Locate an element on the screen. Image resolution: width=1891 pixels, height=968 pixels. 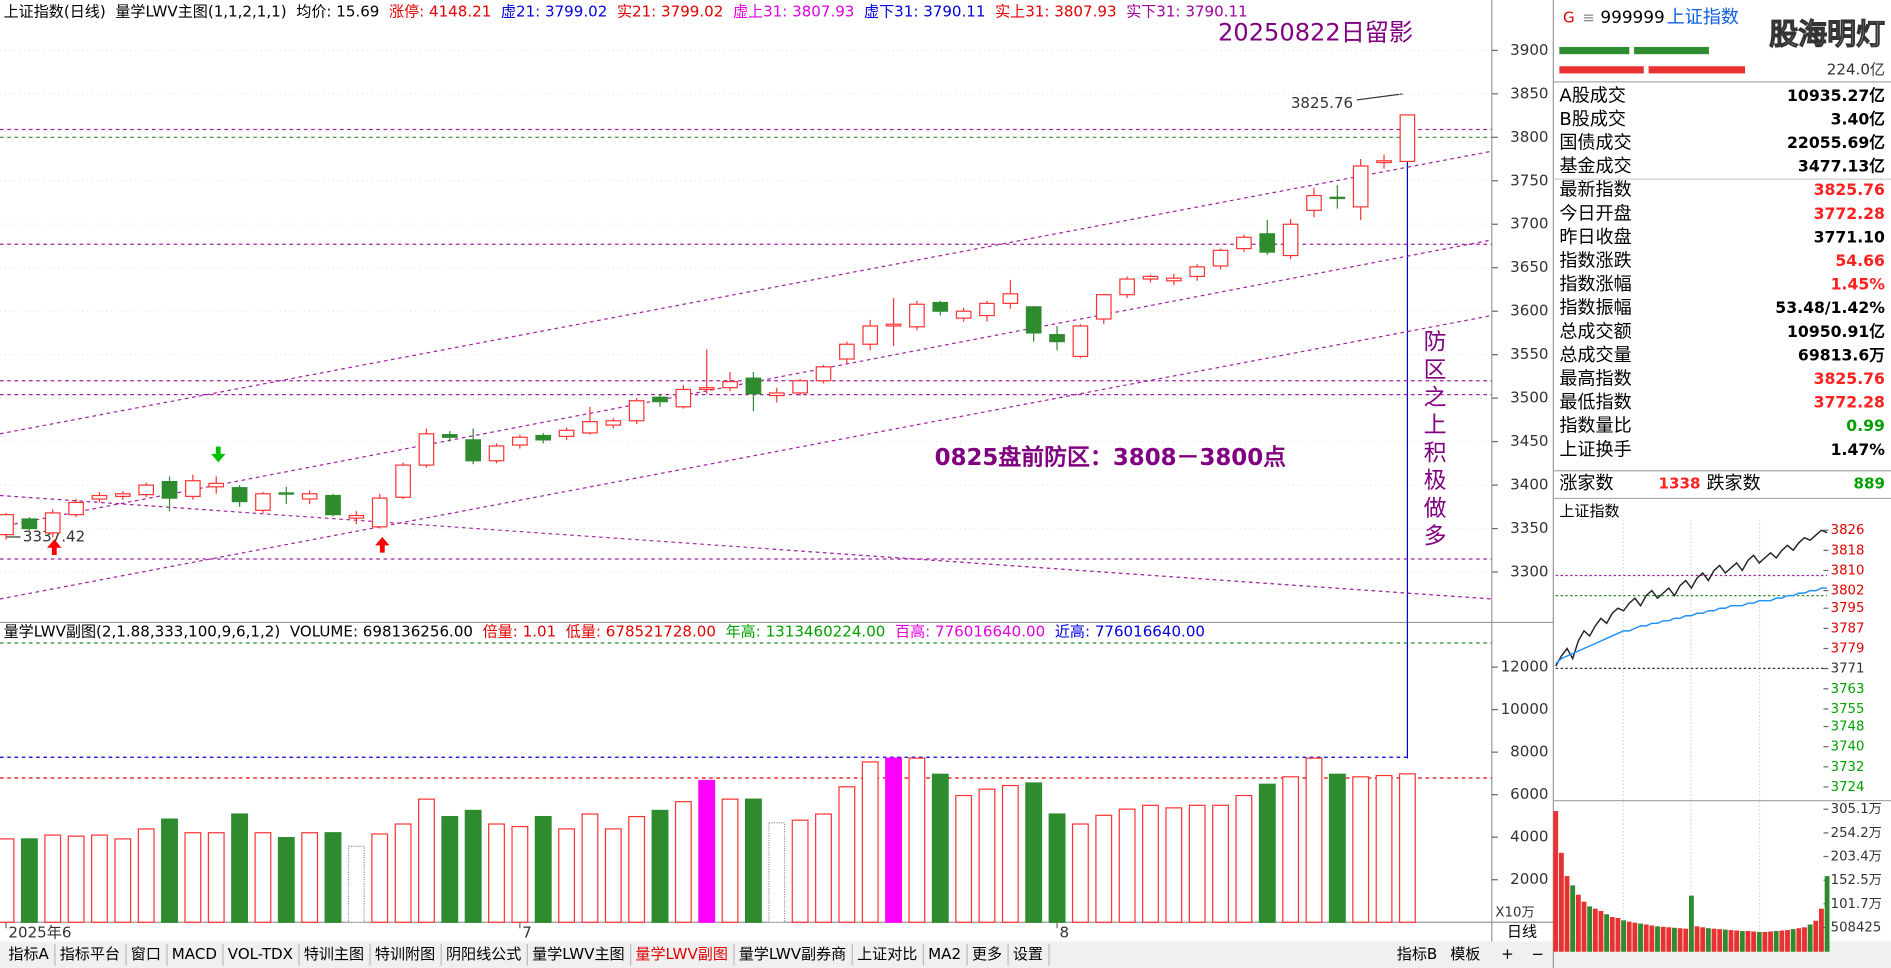
y-tick-label: 3732 is located at coordinates (1848, 767).